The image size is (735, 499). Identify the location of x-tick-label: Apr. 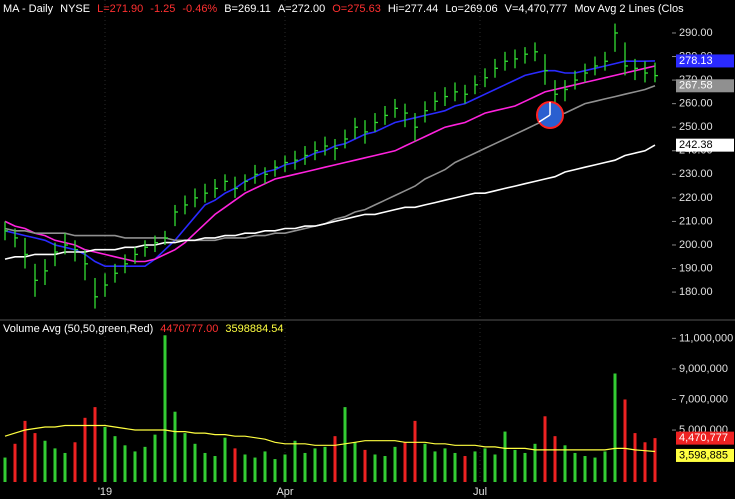
(284, 492).